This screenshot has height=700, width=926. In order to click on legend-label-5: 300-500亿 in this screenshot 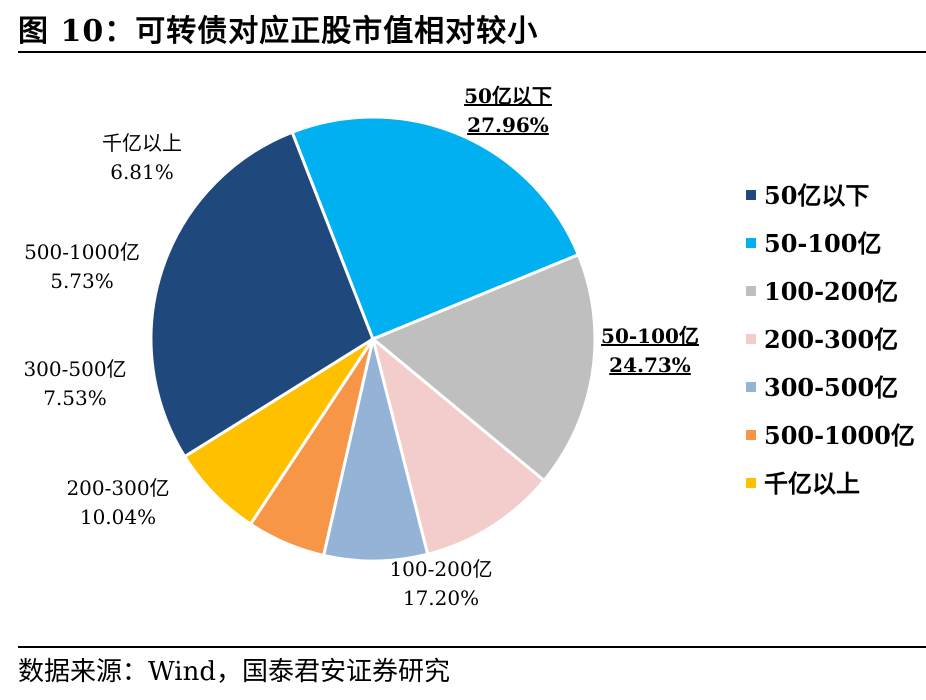, I will do `click(831, 387)`.